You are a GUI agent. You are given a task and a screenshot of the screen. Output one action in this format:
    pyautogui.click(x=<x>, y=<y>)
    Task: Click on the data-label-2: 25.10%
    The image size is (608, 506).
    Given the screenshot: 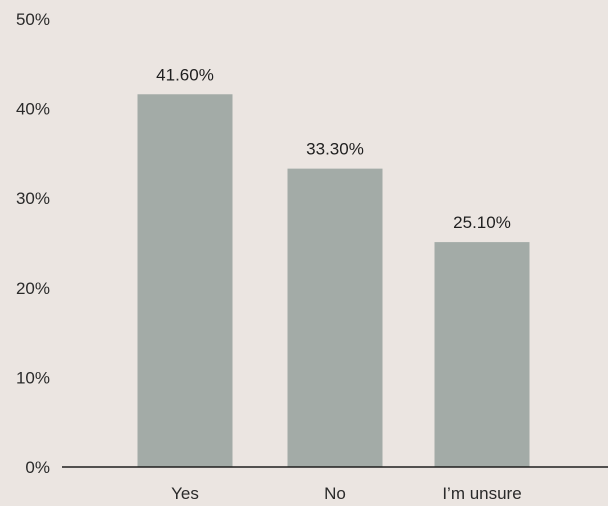 What is the action you would take?
    pyautogui.click(x=482, y=222)
    